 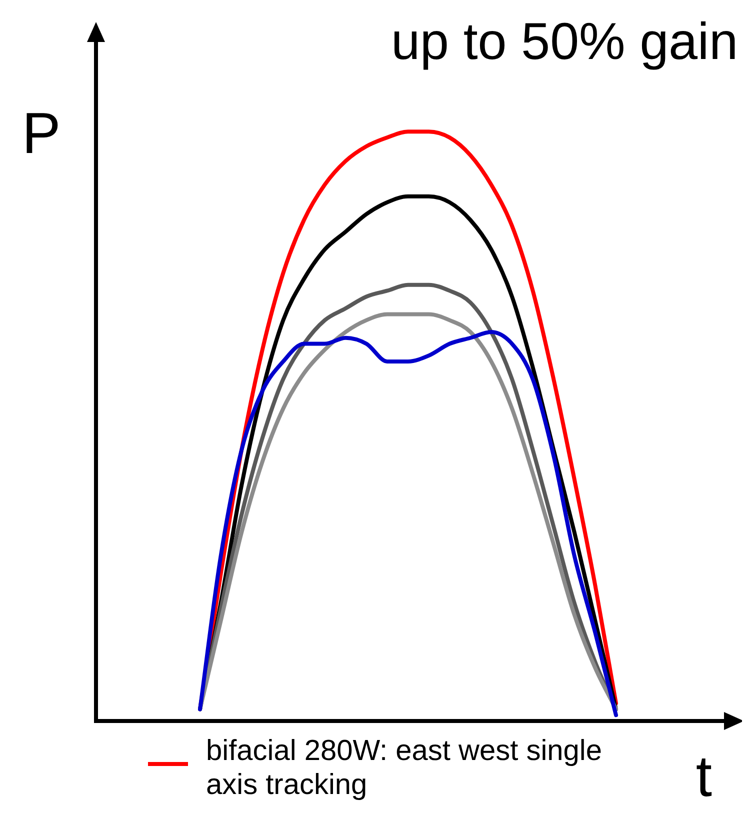 What do you see at coordinates (704, 776) in the screenshot?
I see `x-axis-title: t` at bounding box center [704, 776].